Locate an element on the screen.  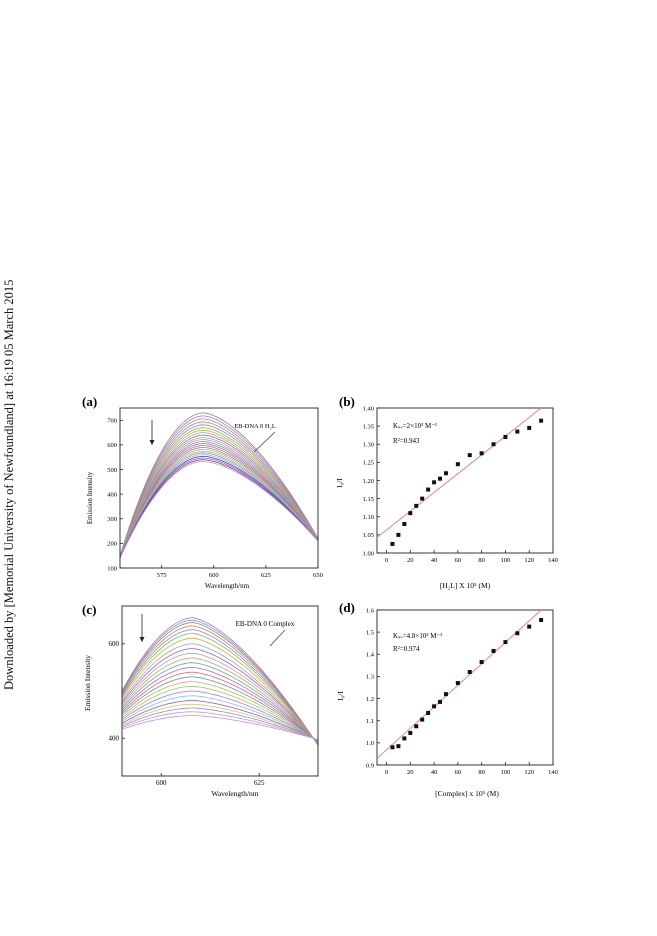
x-tick-label: 20 is located at coordinates (410, 772).